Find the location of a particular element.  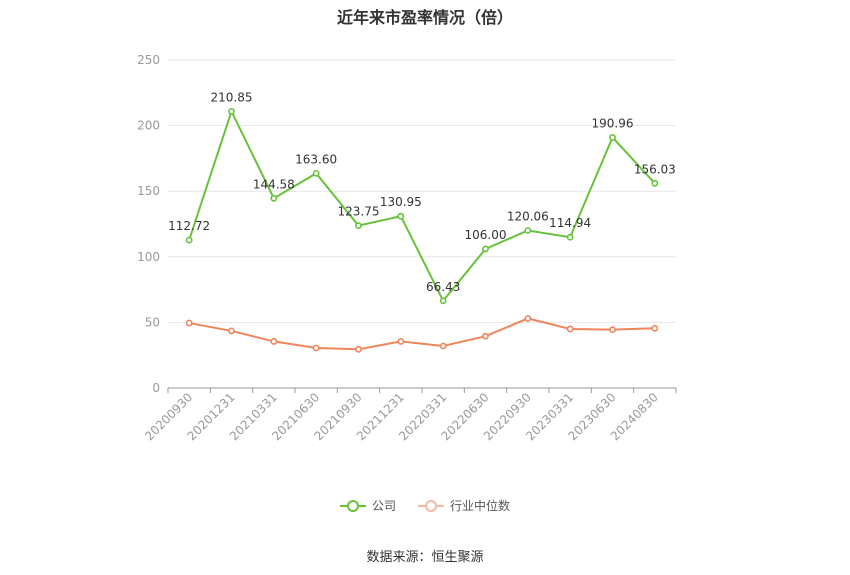

data-label: 210.85 is located at coordinates (232, 97).